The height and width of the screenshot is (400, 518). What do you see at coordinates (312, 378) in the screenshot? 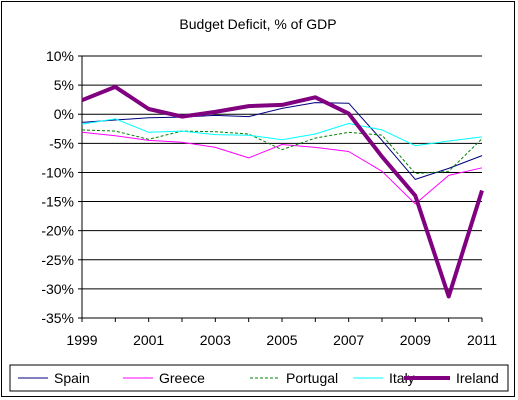
I see `legend-label-portugal: Portugal` at bounding box center [312, 378].